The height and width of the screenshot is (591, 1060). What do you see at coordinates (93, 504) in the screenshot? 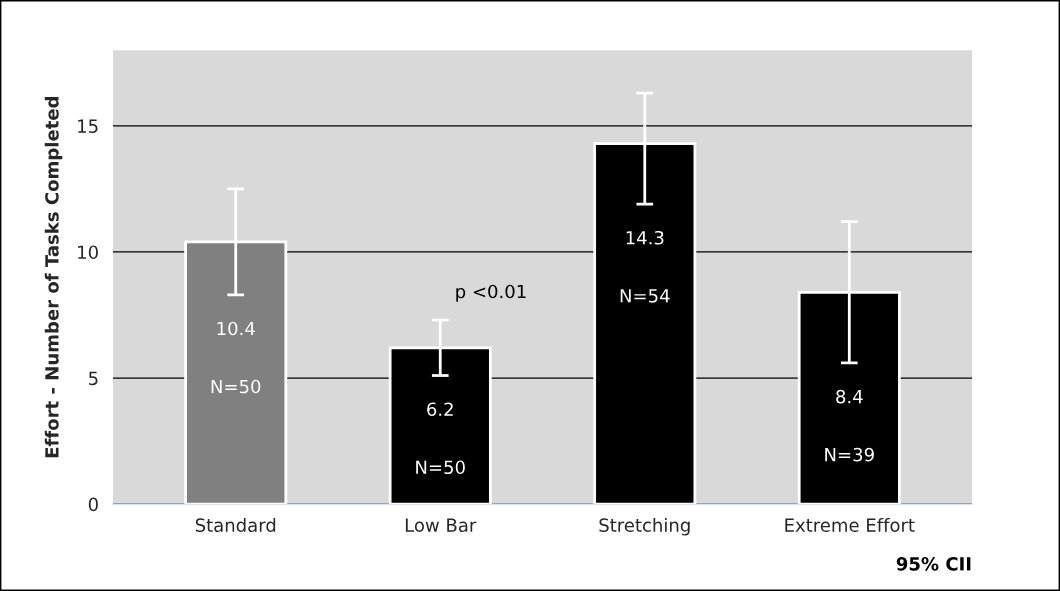
I see `y-tick-label: 0` at bounding box center [93, 504].